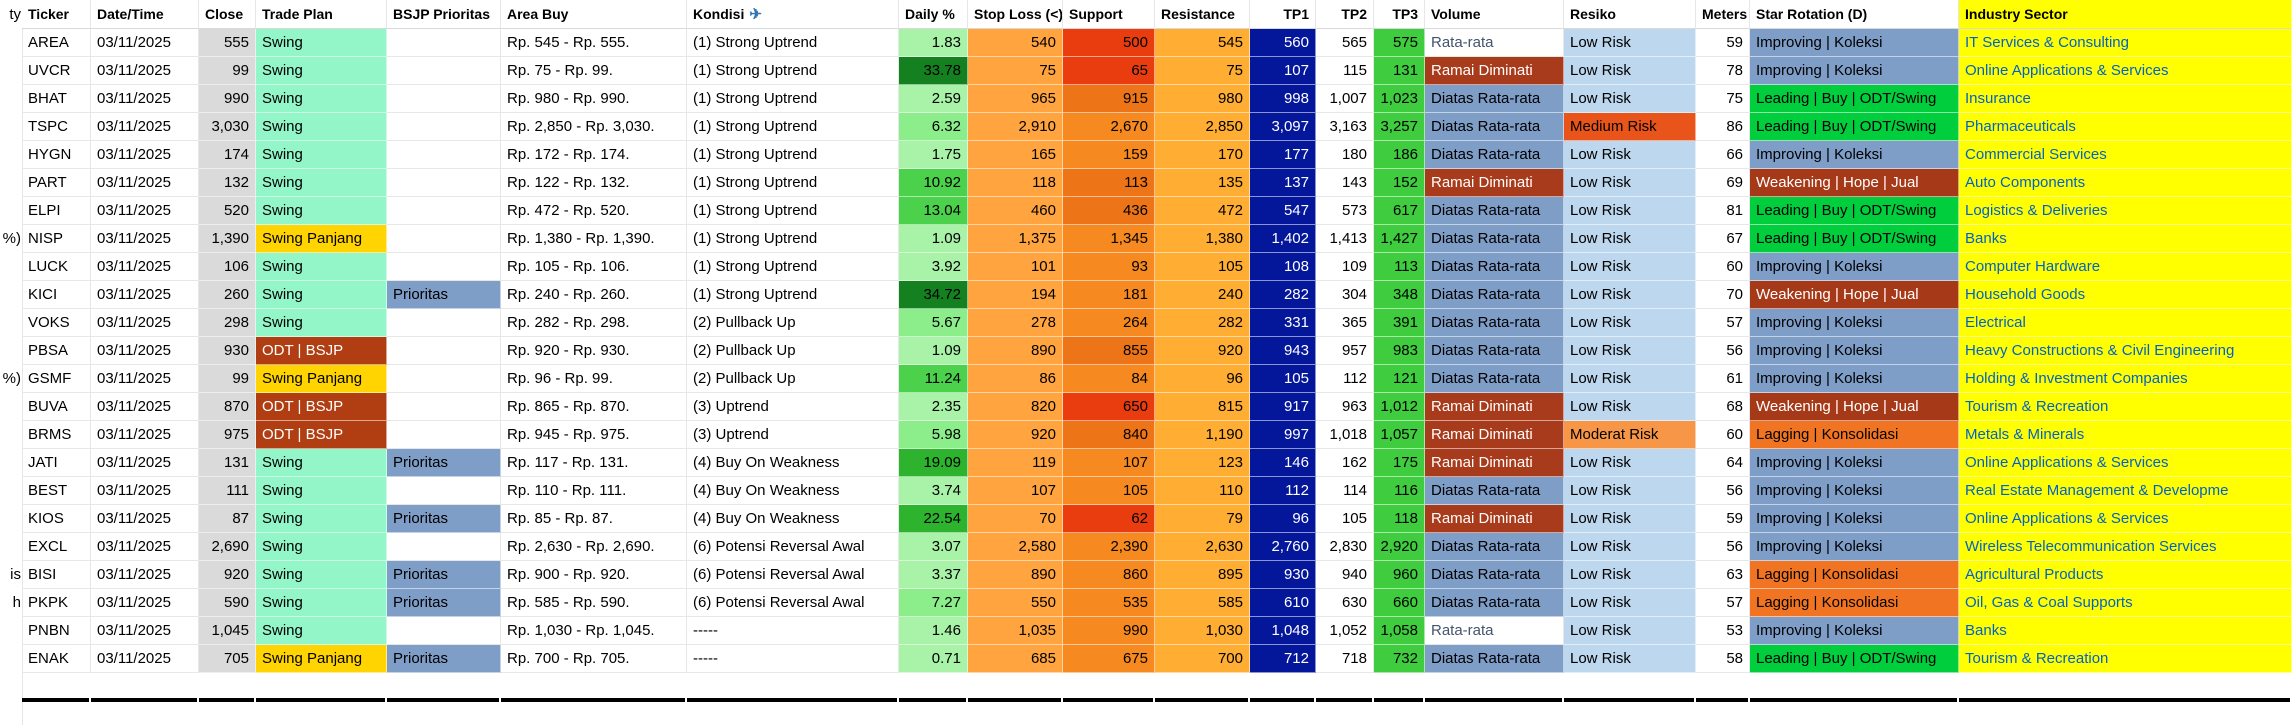  Describe the element at coordinates (1015, 519) in the screenshot. I see `cell-stop: 70` at that location.